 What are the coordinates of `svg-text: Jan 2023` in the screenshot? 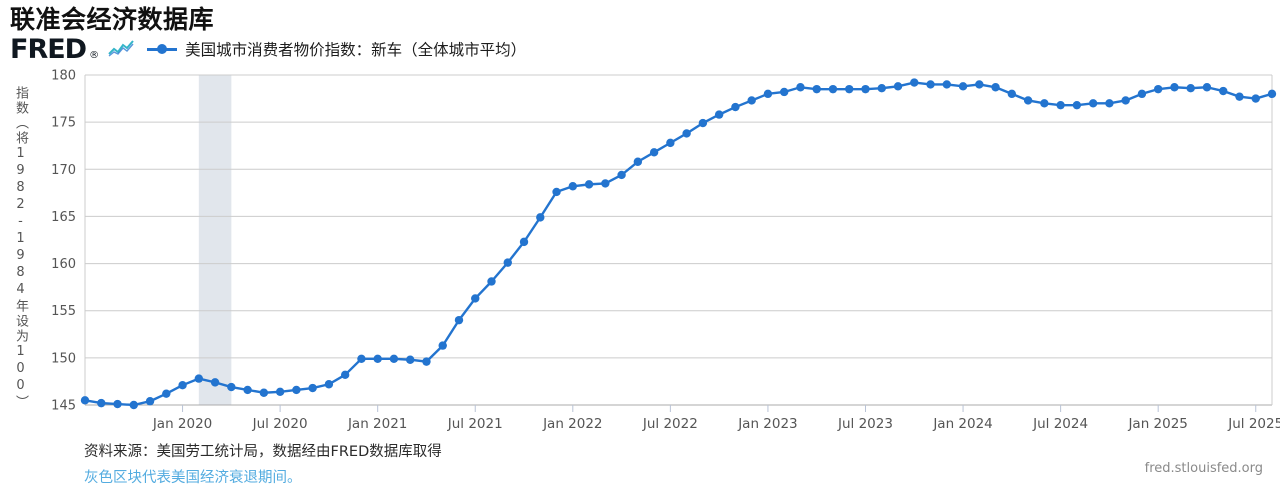 It's located at (767, 424).